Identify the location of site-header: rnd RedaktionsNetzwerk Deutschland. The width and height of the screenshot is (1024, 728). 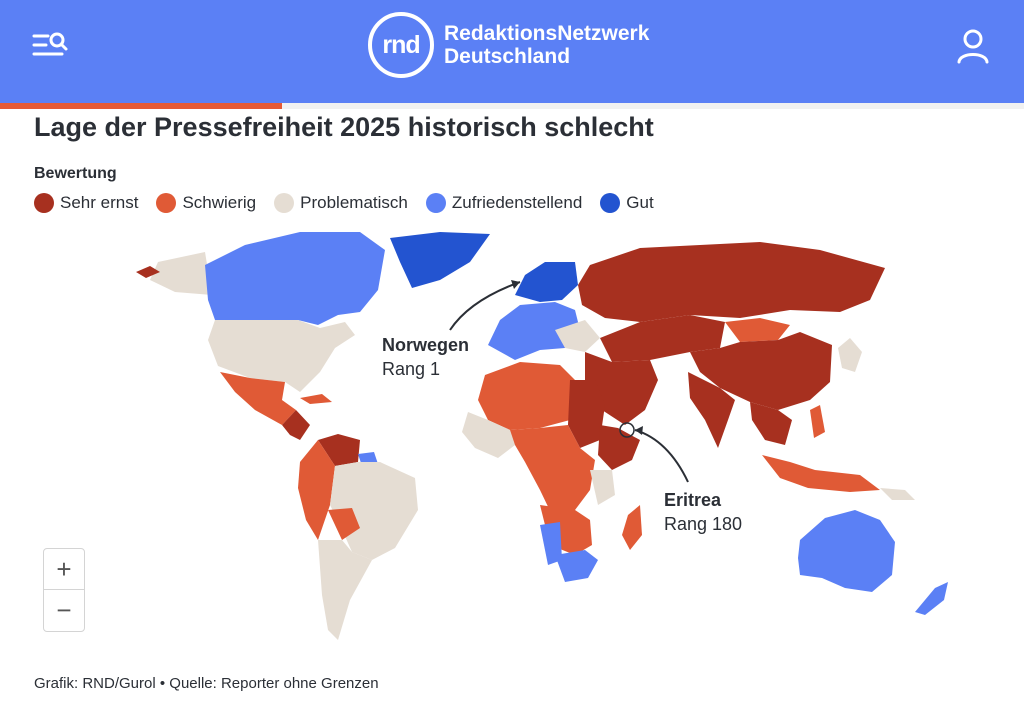
(512, 51).